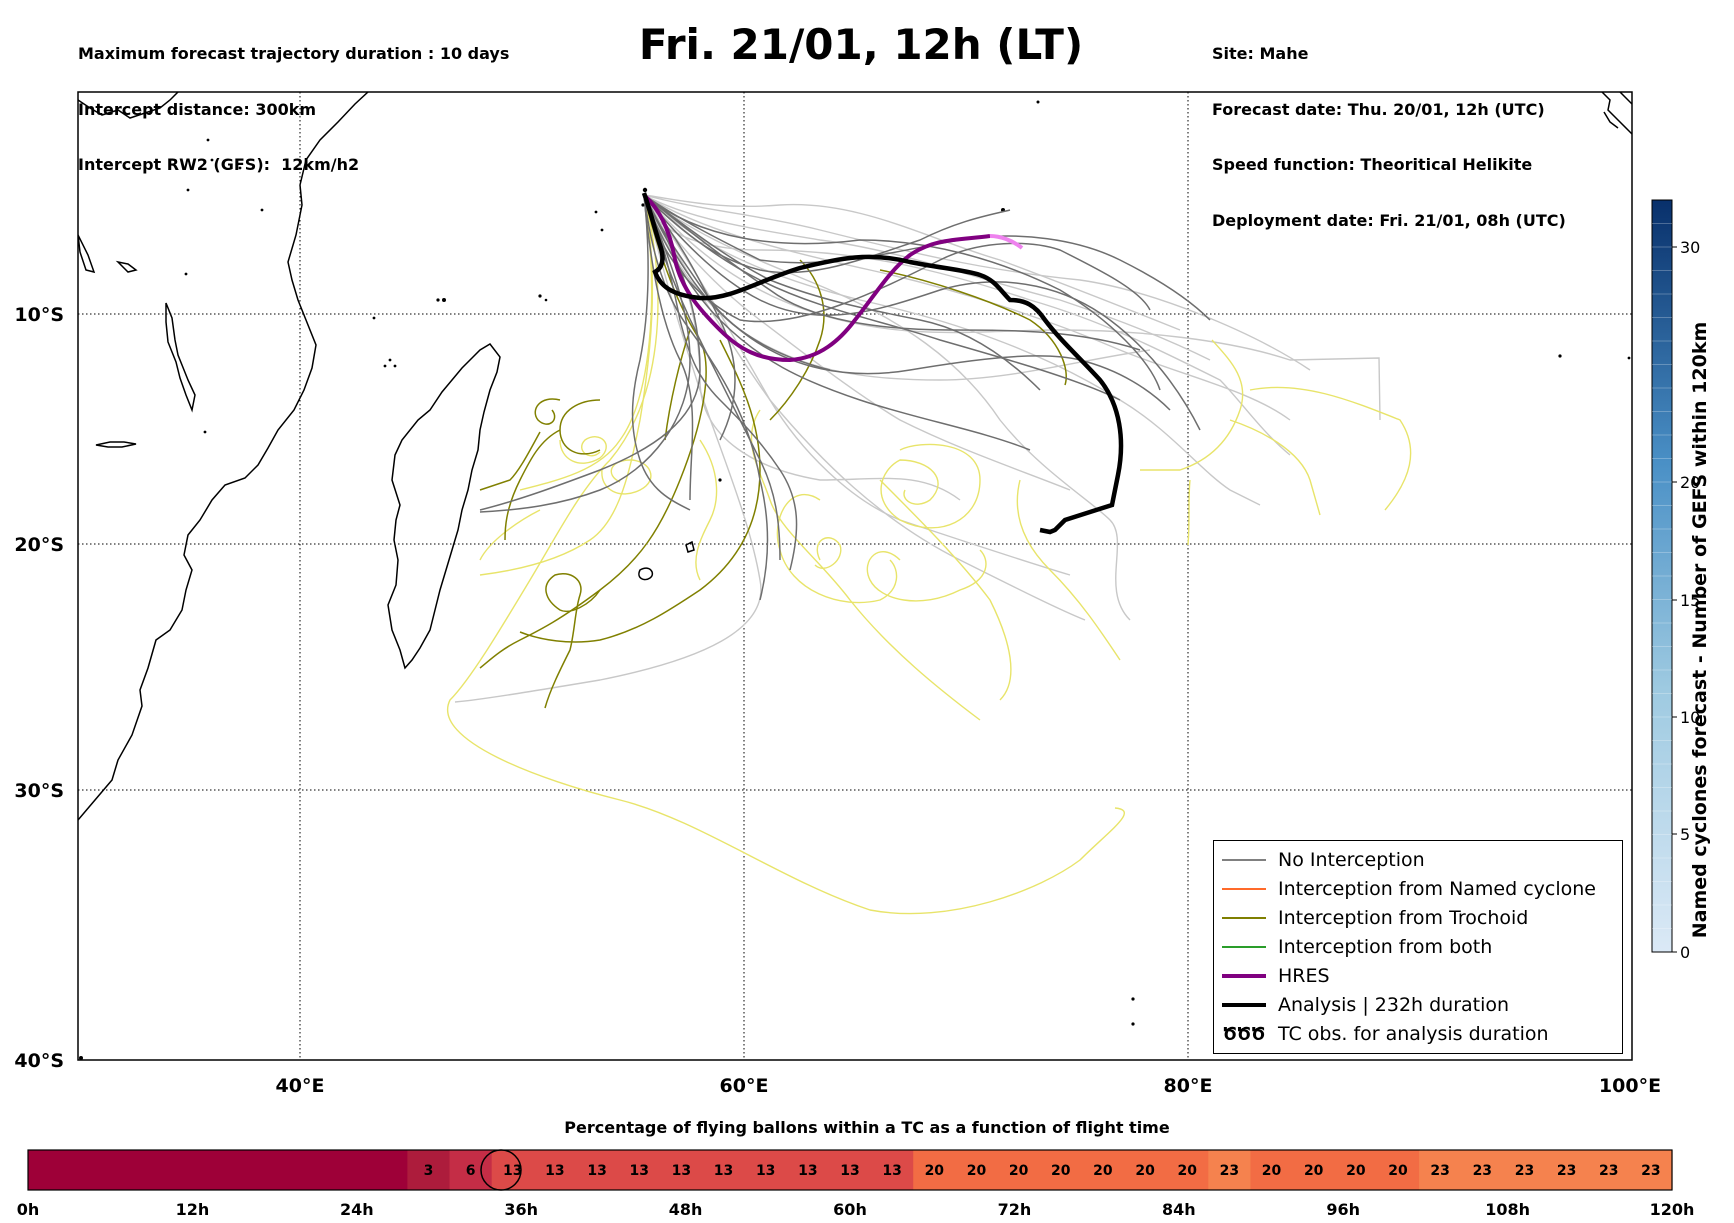  What do you see at coordinates (1375, 918) in the screenshot?
I see `legend-item: Interception from Trochoid` at bounding box center [1375, 918].